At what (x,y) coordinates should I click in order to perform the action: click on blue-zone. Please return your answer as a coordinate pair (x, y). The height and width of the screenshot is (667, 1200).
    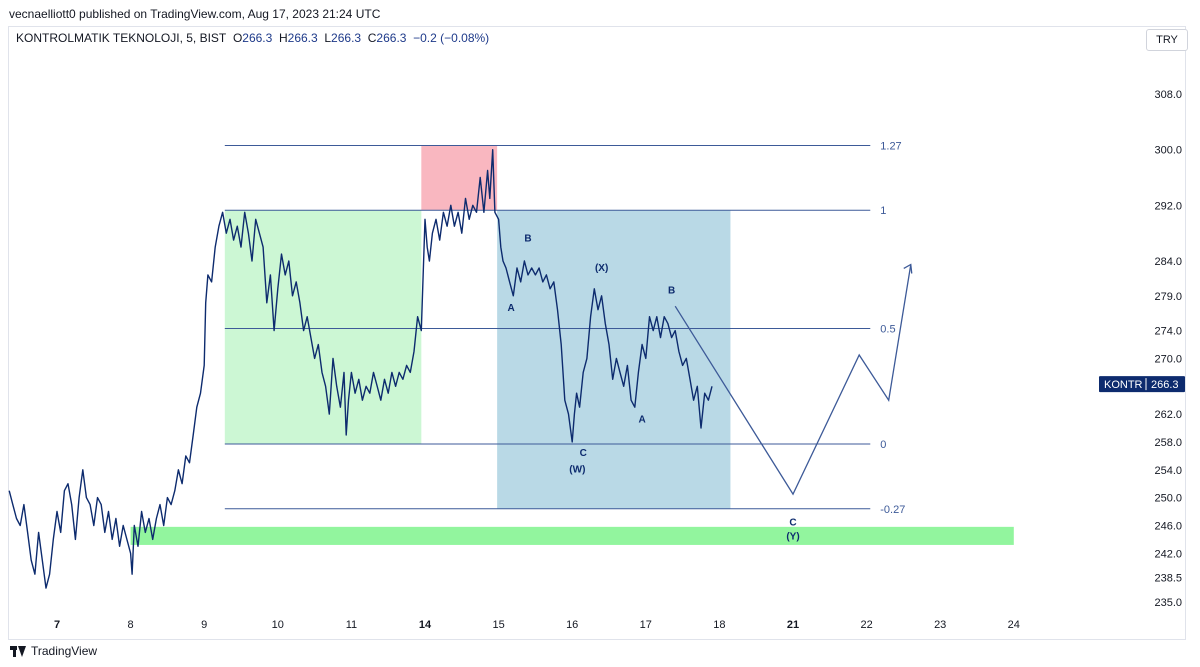
    Looking at the image, I should click on (614, 359).